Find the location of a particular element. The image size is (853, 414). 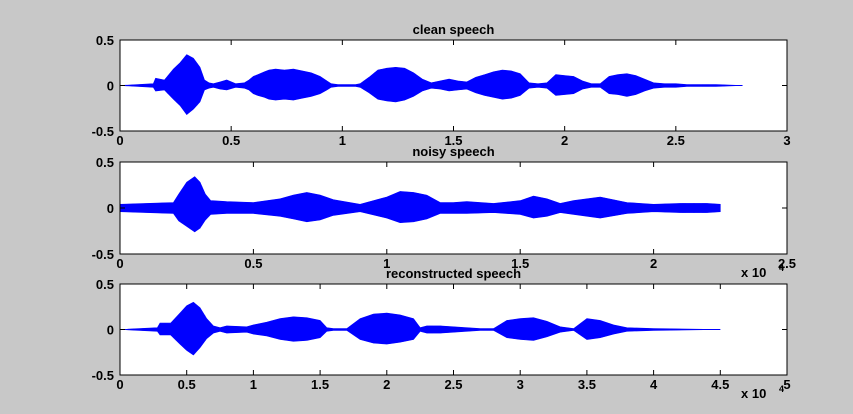

subplot-title: noisy speech is located at coordinates (453, 151).